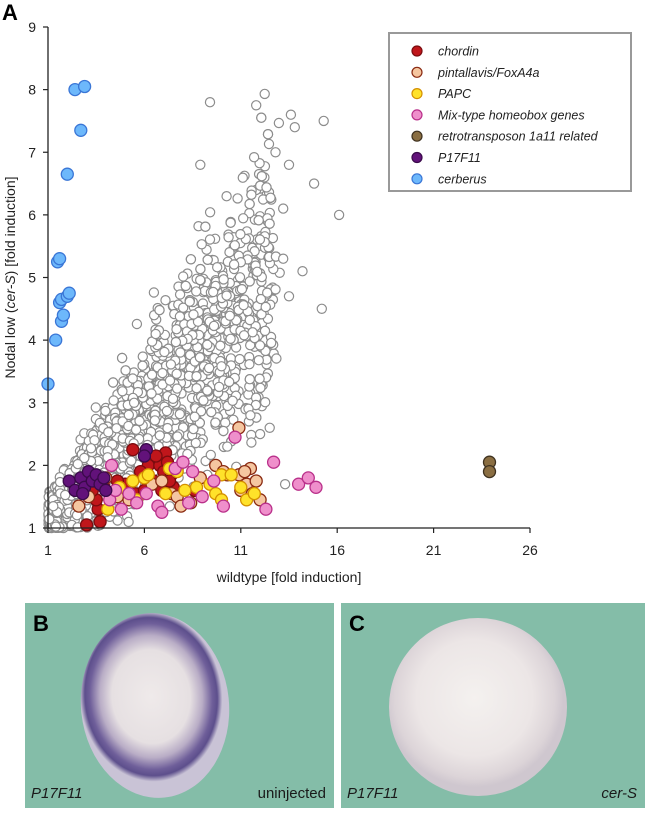 This screenshot has height=818, width=647. Describe the element at coordinates (48, 550) in the screenshot. I see `x-tick-label: 1` at that location.